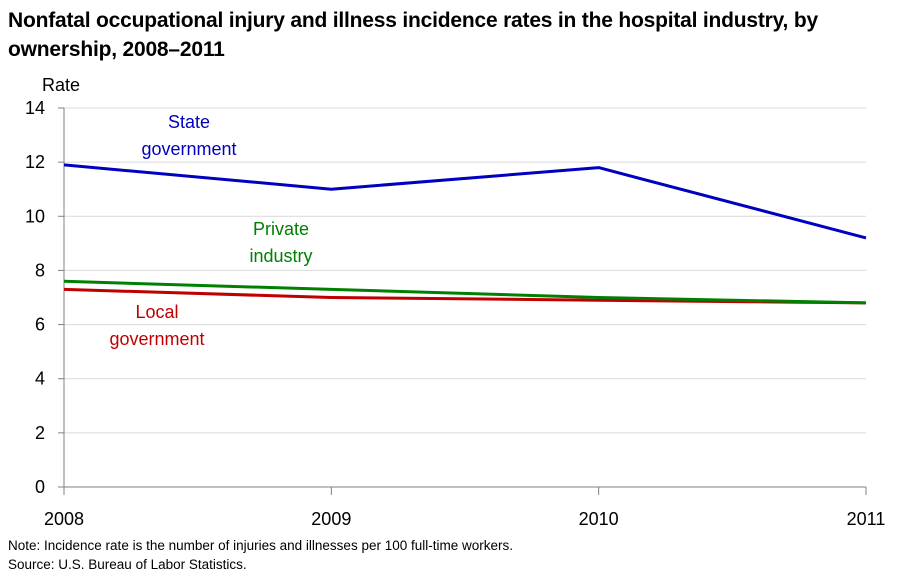 Image resolution: width=900 pixels, height=587 pixels. I want to click on y-tick-label-14: 14, so click(35, 108).